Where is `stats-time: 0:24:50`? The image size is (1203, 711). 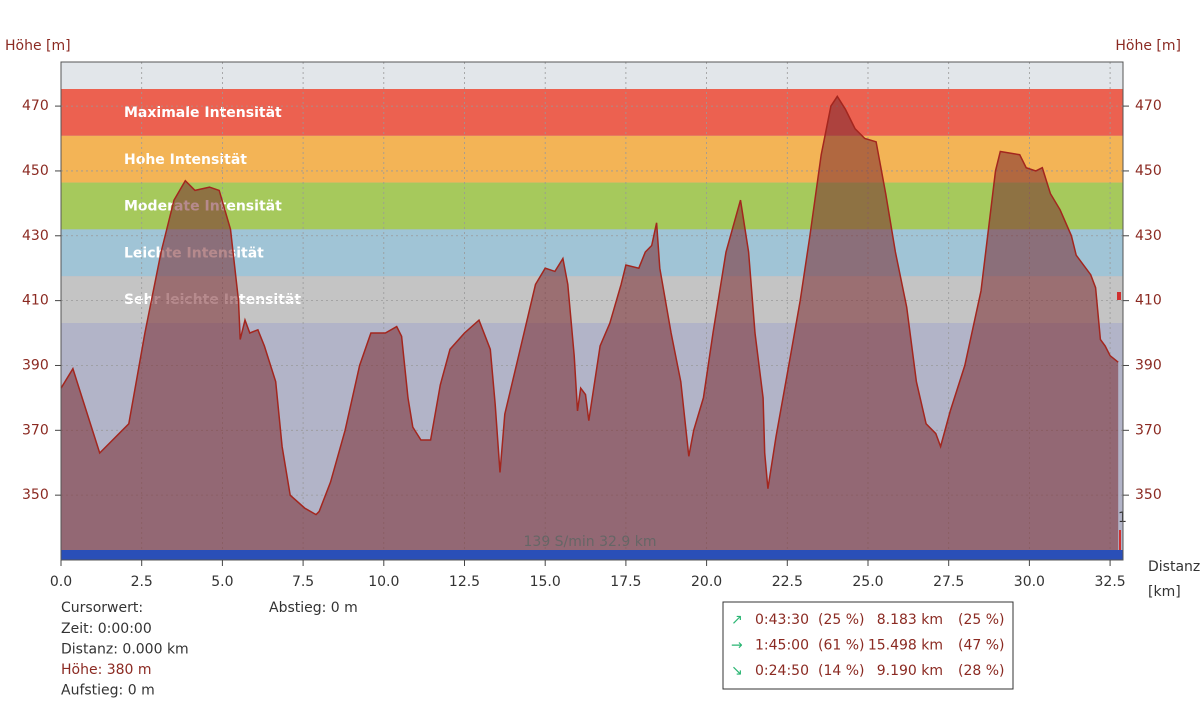 stats-time: 0:24:50 is located at coordinates (782, 671).